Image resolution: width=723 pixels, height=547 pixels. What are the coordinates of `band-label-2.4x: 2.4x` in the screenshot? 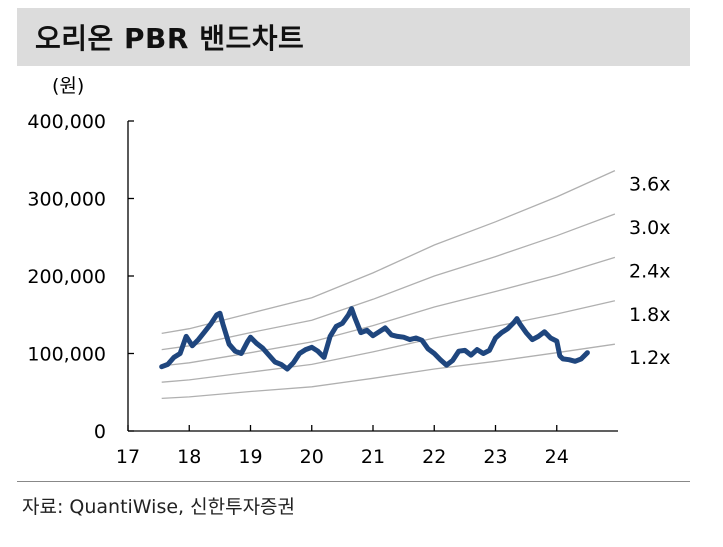 It's located at (649, 271).